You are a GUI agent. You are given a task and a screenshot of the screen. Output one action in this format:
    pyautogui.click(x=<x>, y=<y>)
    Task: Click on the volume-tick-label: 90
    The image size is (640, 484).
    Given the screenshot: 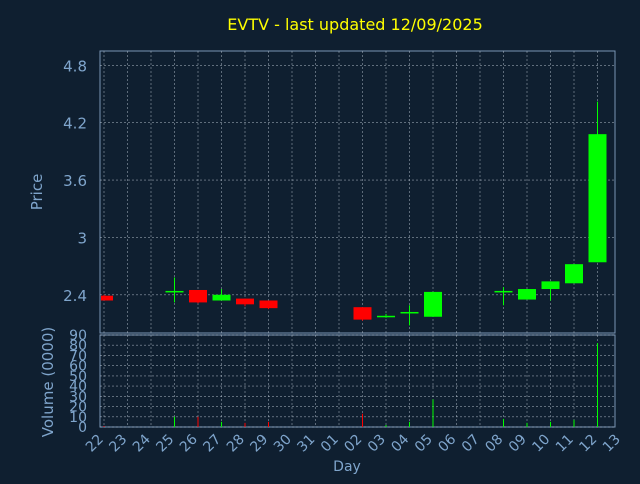 What is the action you would take?
    pyautogui.click(x=78, y=336)
    